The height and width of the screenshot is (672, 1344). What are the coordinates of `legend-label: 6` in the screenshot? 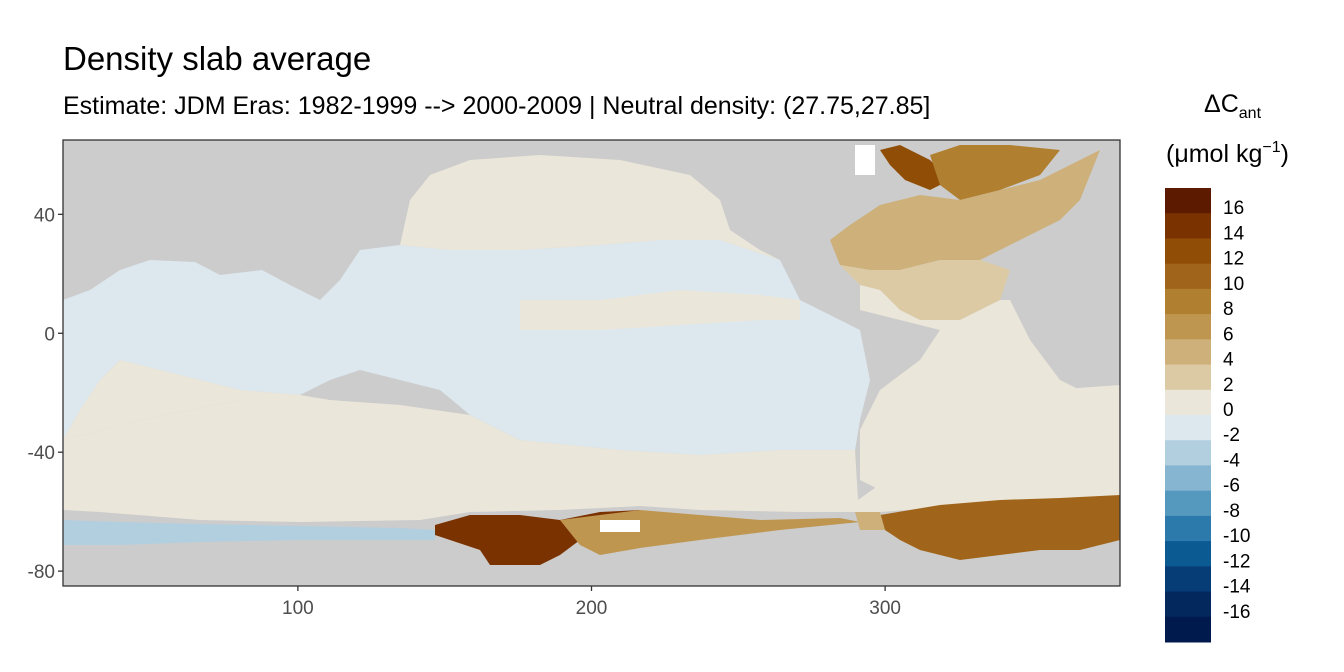 It's located at (1228, 334).